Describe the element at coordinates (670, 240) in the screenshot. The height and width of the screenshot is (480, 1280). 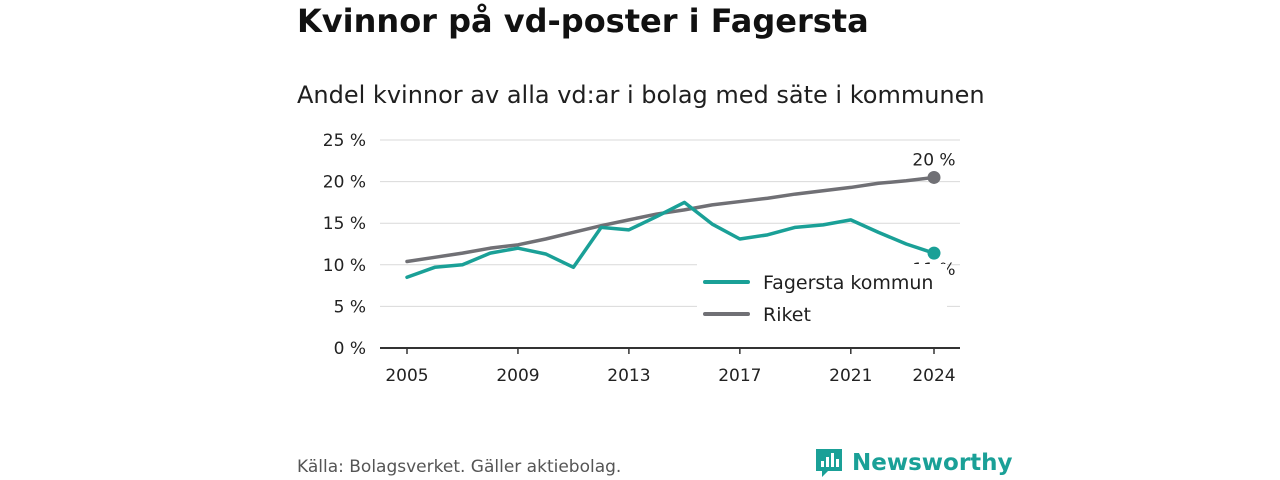
I see `series-line-fagersta` at that location.